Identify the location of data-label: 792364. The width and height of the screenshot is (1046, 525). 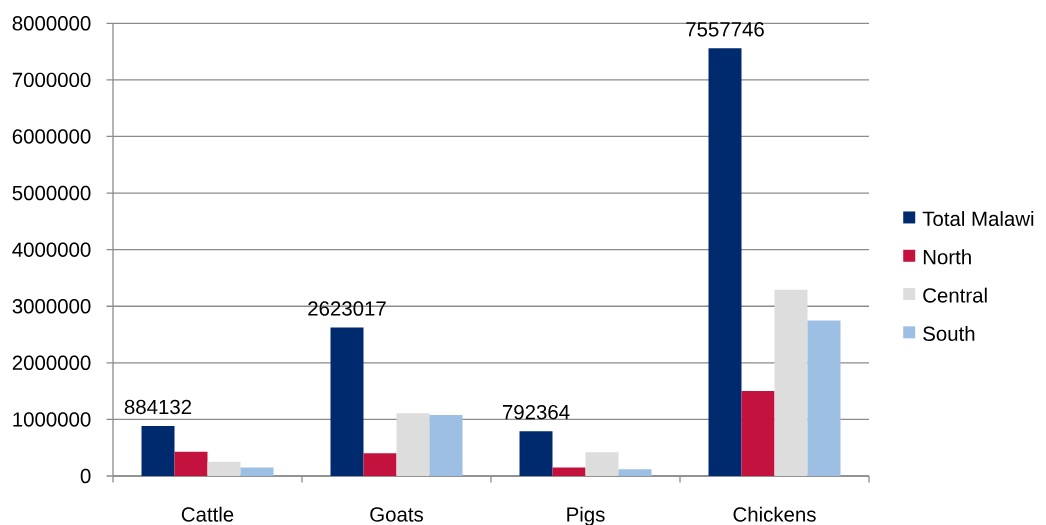
(536, 412).